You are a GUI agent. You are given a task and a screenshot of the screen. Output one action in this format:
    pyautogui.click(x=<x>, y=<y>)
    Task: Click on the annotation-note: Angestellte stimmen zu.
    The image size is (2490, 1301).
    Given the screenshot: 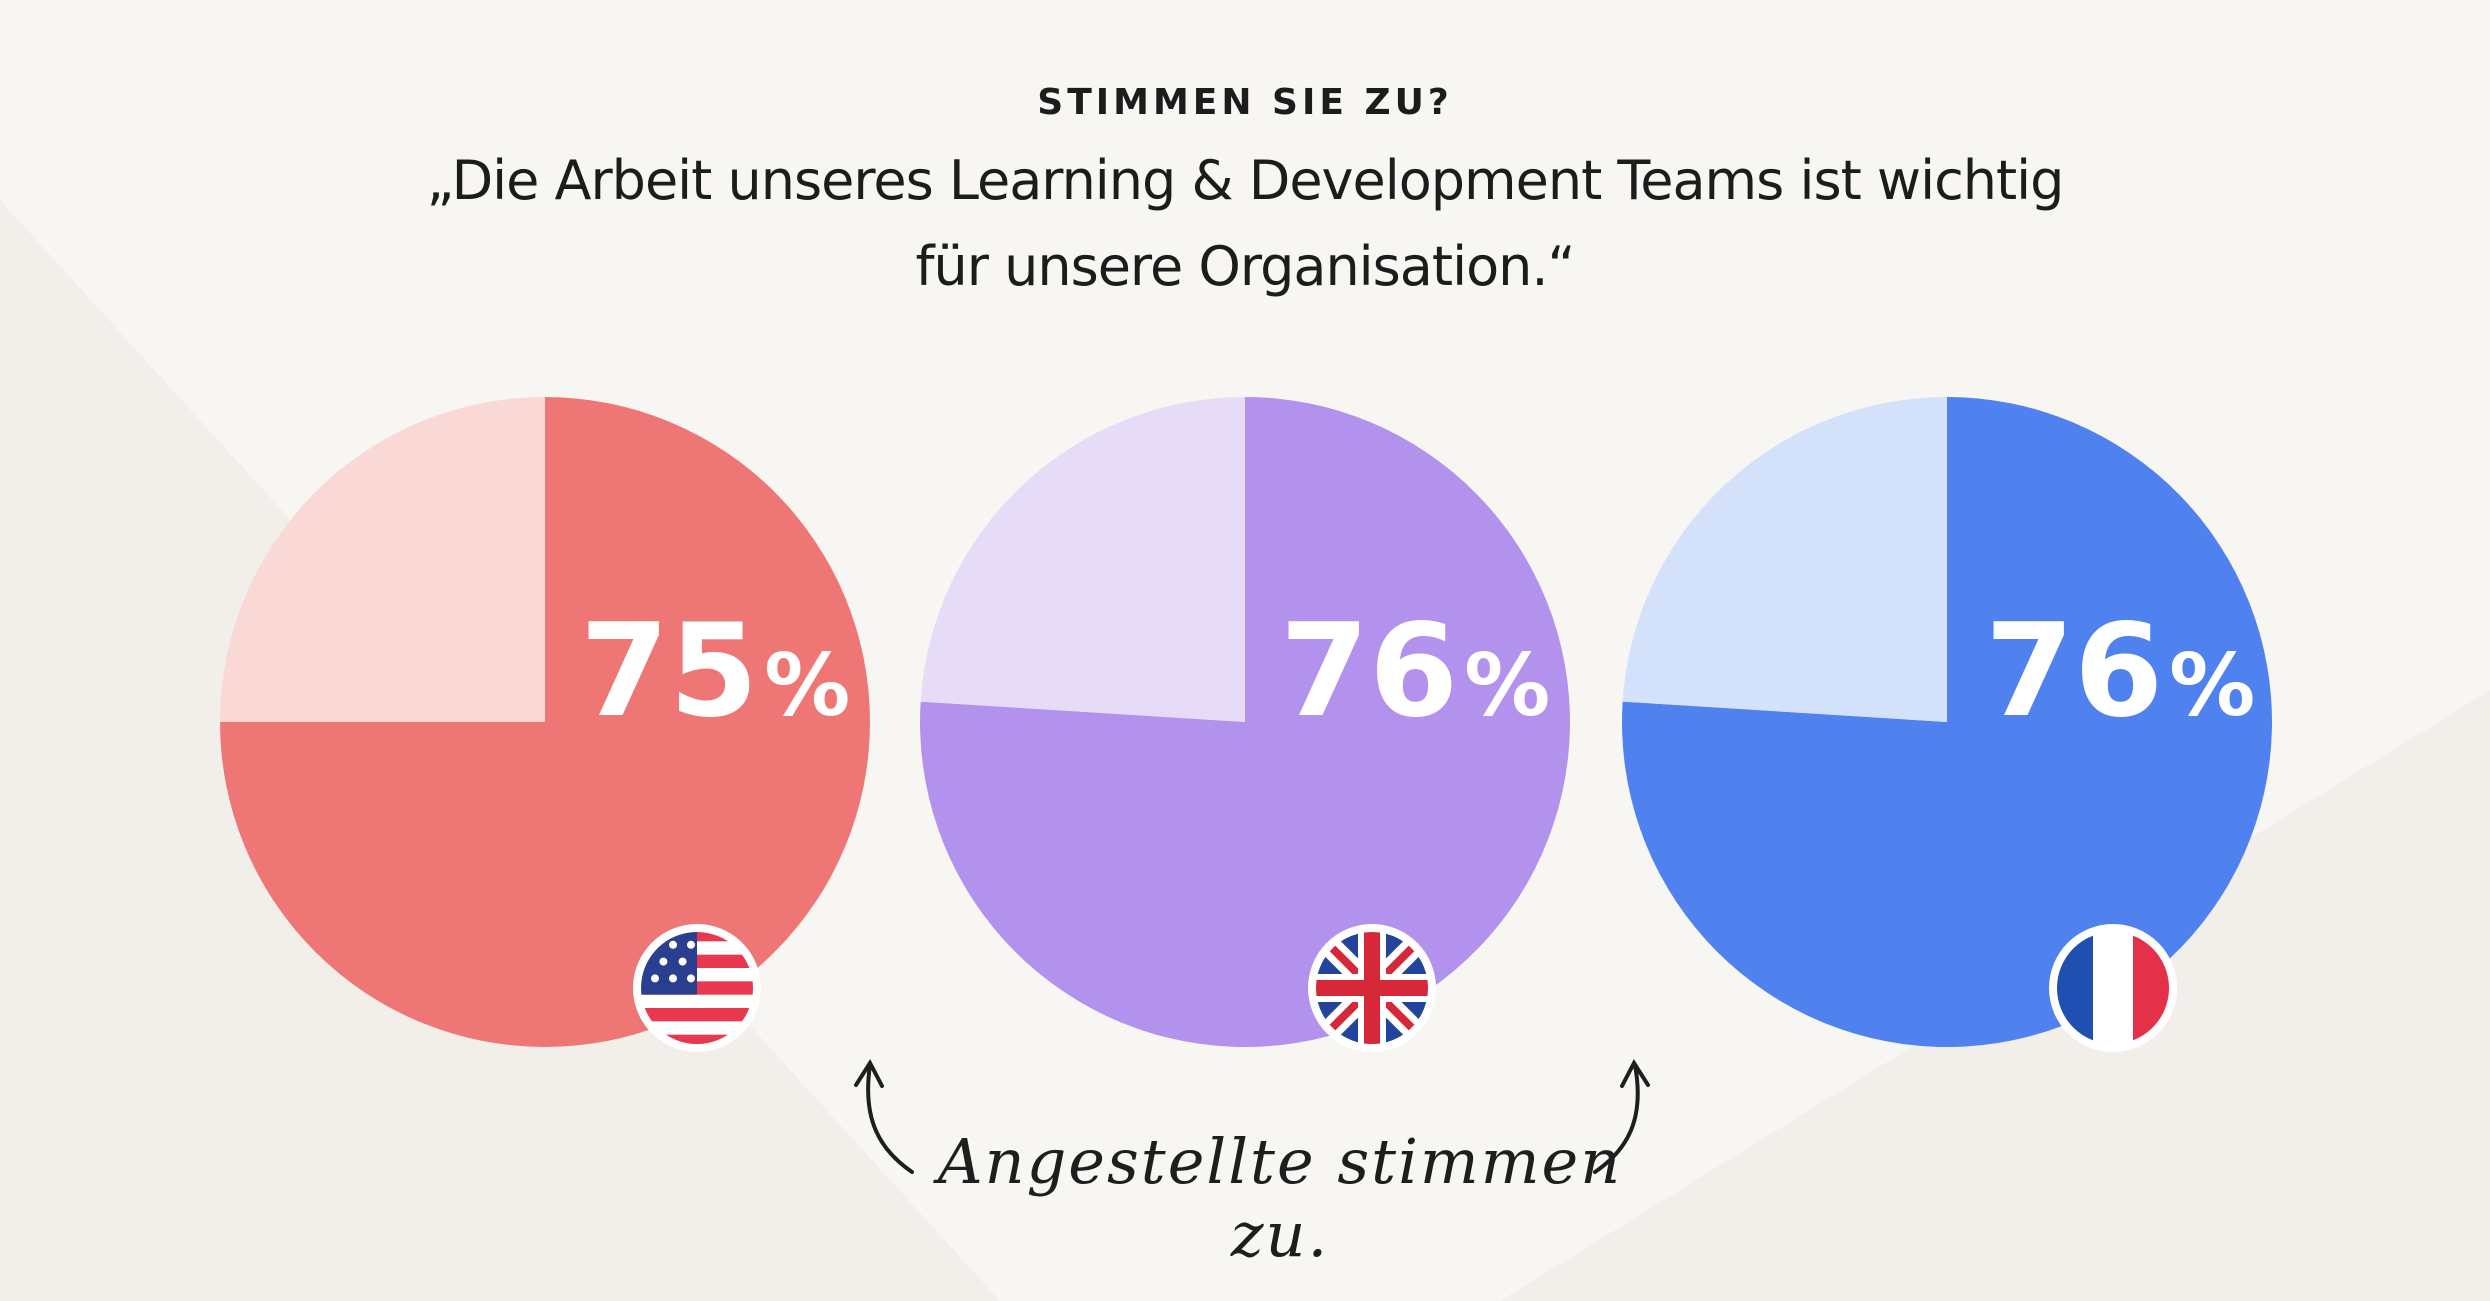 What is the action you would take?
    pyautogui.click(x=1280, y=1198)
    